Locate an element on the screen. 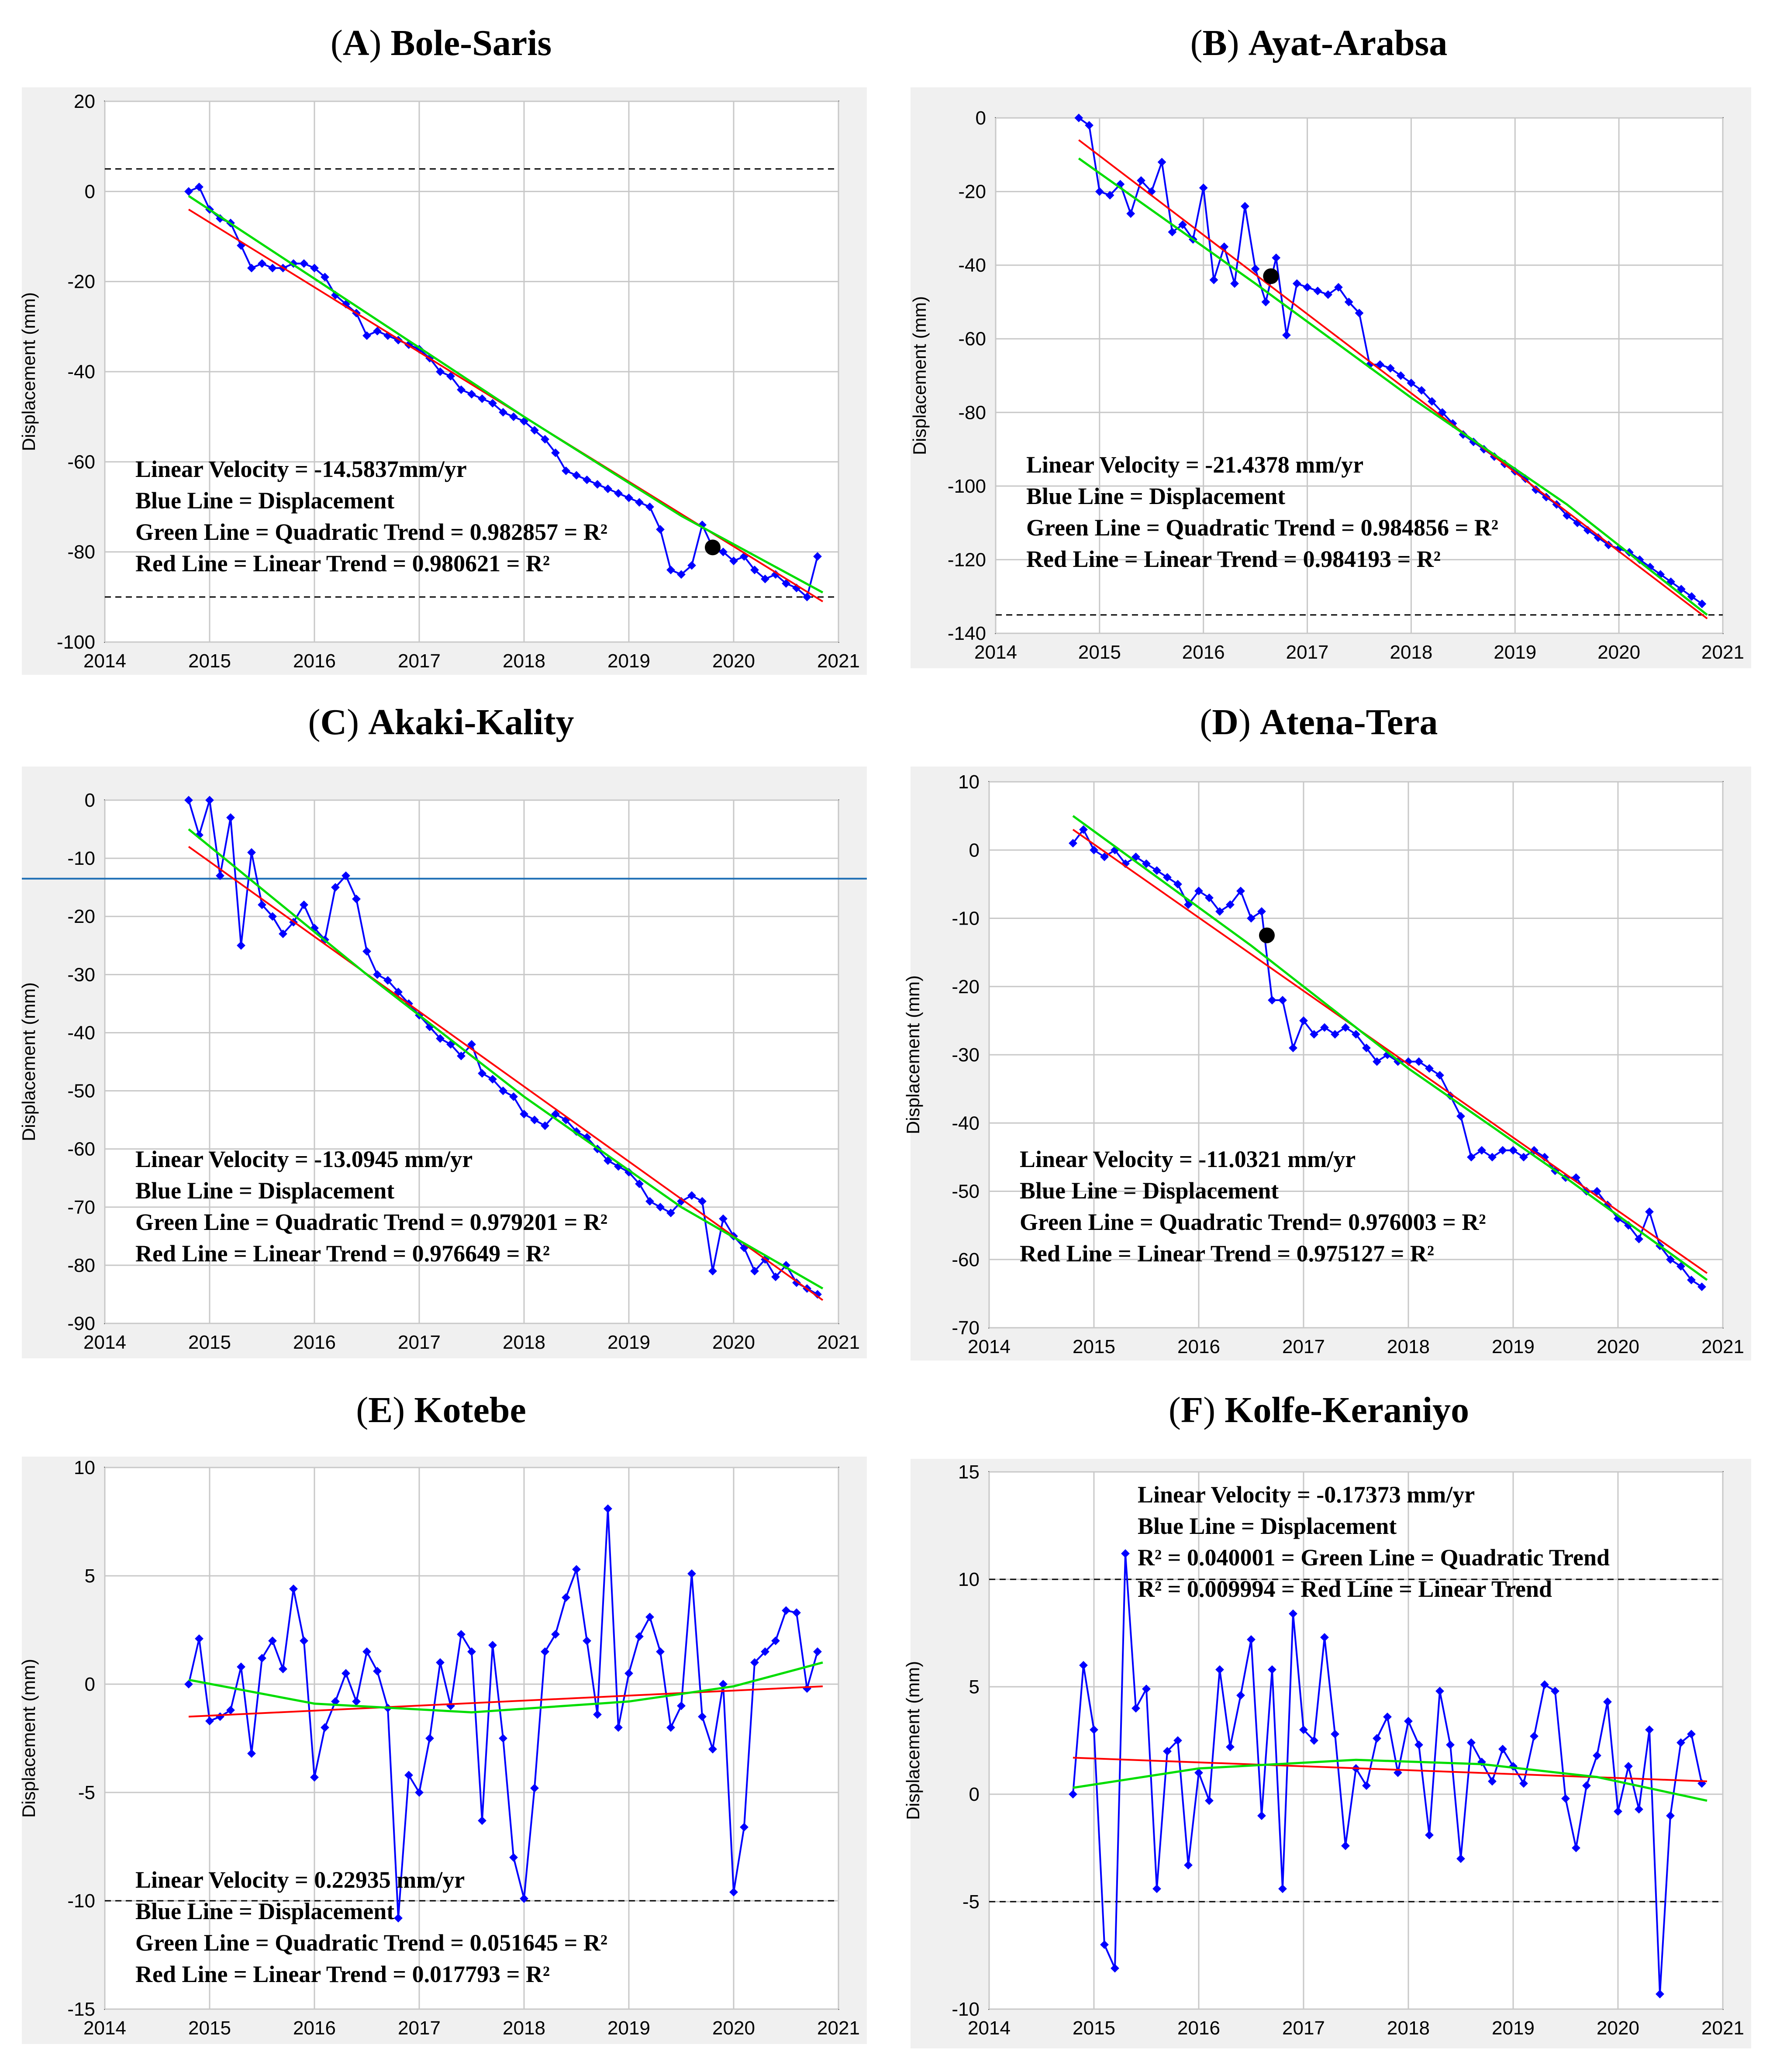  y-tick-label: -80 is located at coordinates (81, 1265).